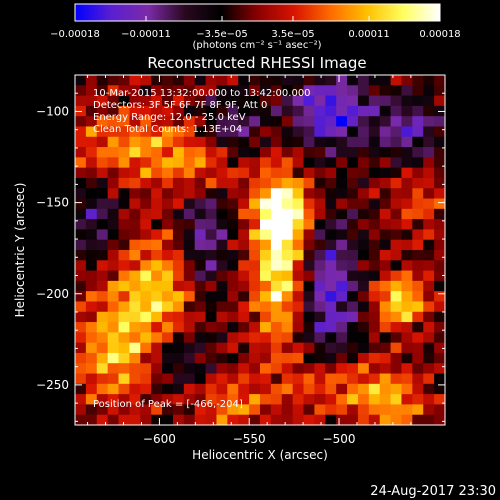 This screenshot has height=500, width=500. I want to click on colorbar-tick-label: −0.00011, so click(146, 34).